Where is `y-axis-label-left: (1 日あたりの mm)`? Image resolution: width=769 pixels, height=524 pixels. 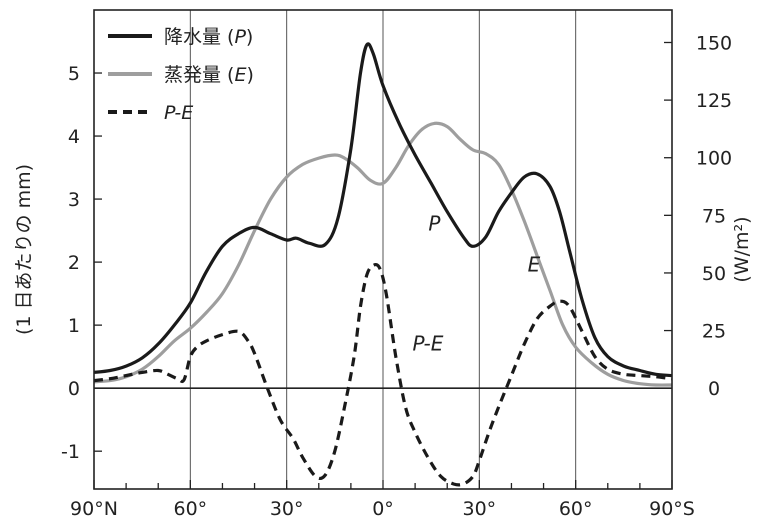 y-axis-label-left: (1 日あたりの mm) is located at coordinates (24, 249).